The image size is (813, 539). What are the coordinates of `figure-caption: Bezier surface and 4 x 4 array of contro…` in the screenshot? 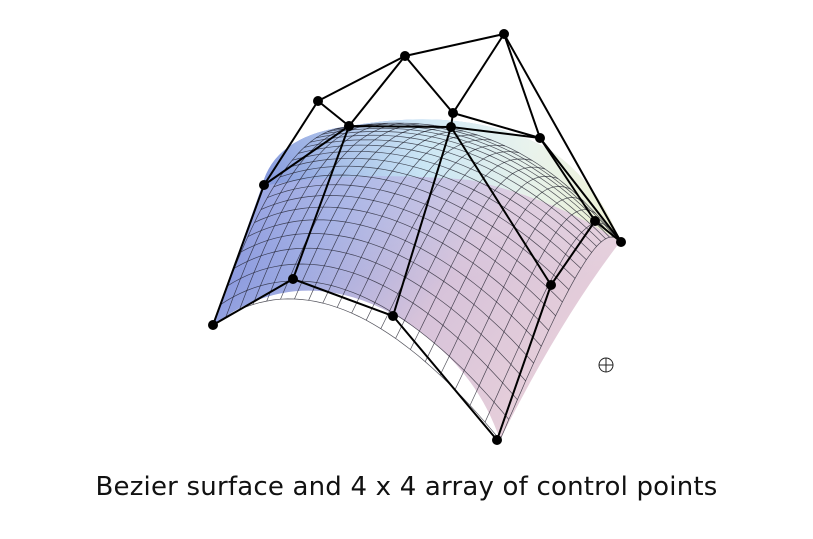 It's located at (406, 487).